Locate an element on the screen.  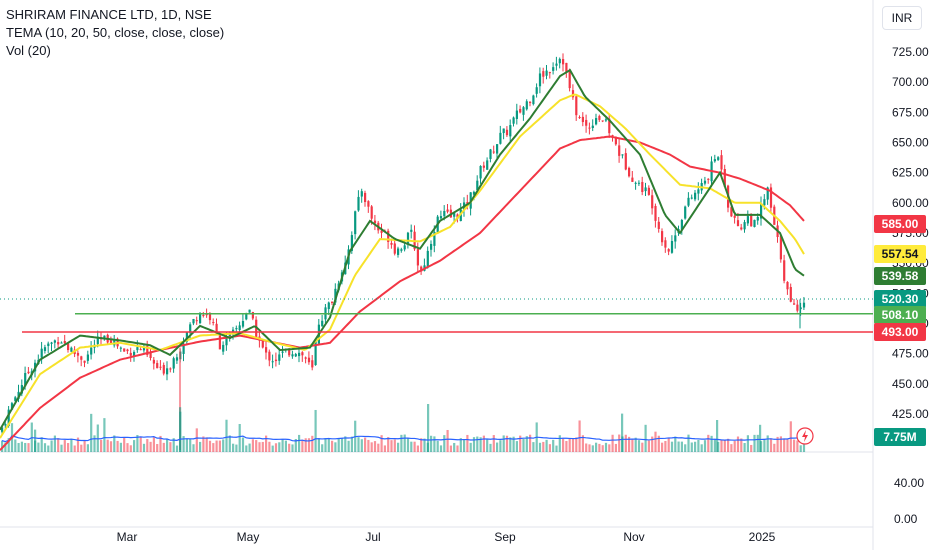
volume-indicator-label: Vol (20) is located at coordinates (28, 50).